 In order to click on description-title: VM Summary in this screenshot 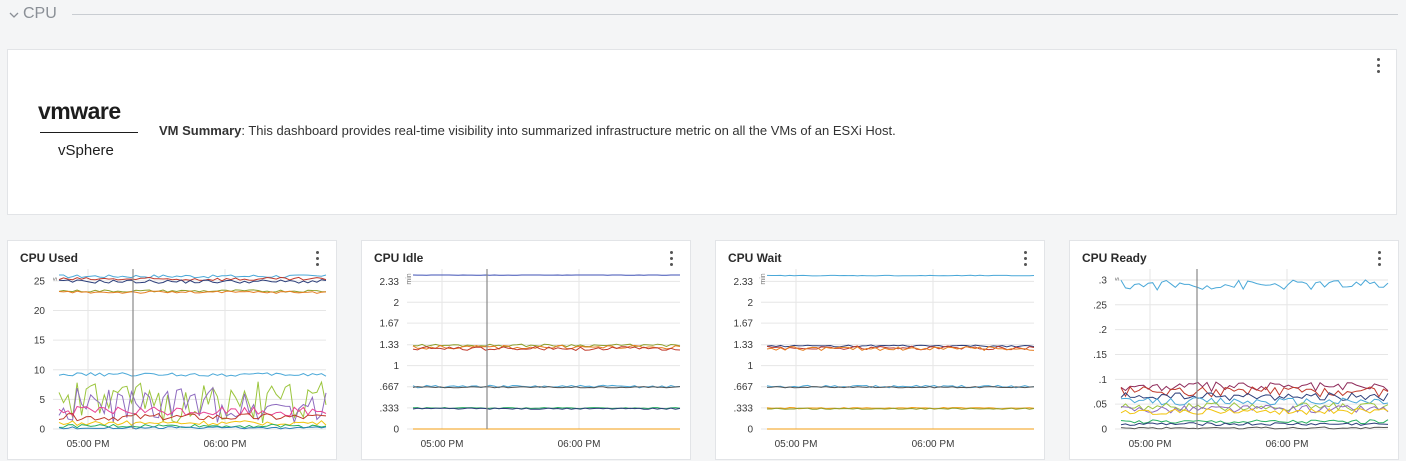, I will do `click(200, 130)`.